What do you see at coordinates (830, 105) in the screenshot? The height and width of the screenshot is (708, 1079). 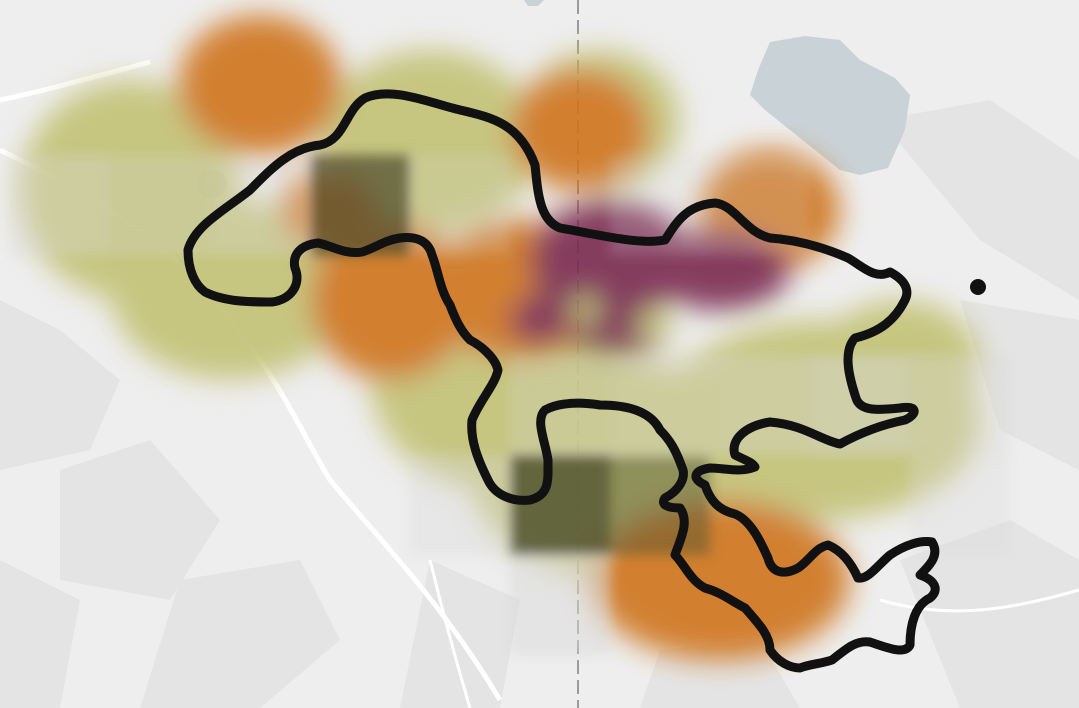 I see `lake` at bounding box center [830, 105].